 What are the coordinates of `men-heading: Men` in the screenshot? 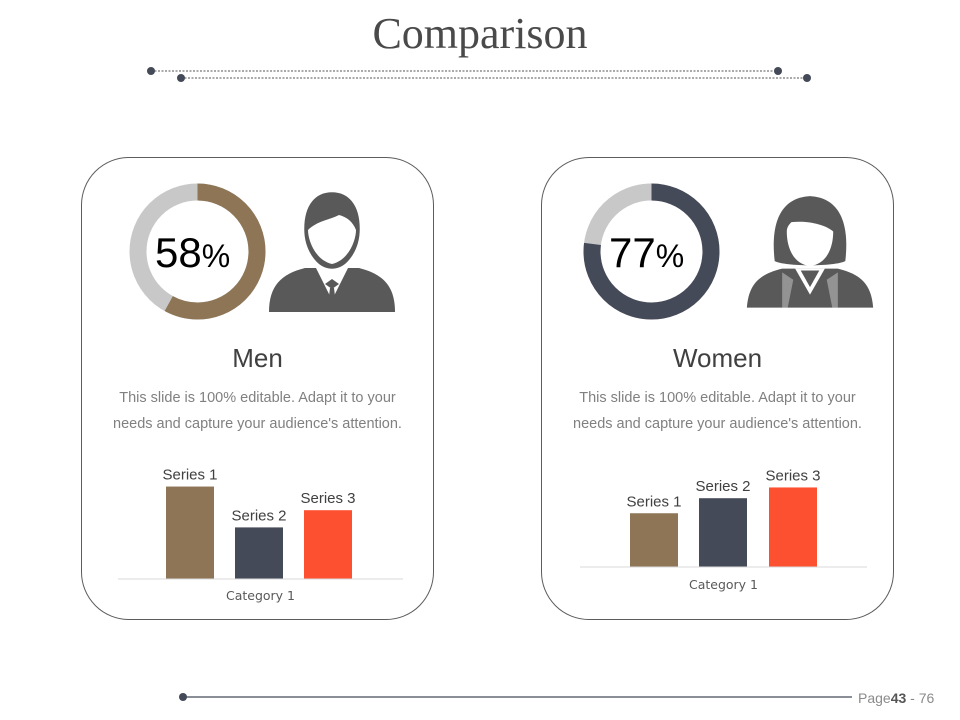 It's located at (257, 358).